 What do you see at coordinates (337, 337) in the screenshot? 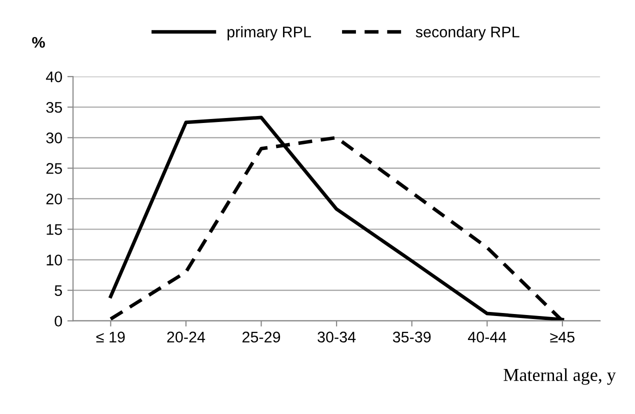
I see `x-tick-label: 30-34` at bounding box center [337, 337].